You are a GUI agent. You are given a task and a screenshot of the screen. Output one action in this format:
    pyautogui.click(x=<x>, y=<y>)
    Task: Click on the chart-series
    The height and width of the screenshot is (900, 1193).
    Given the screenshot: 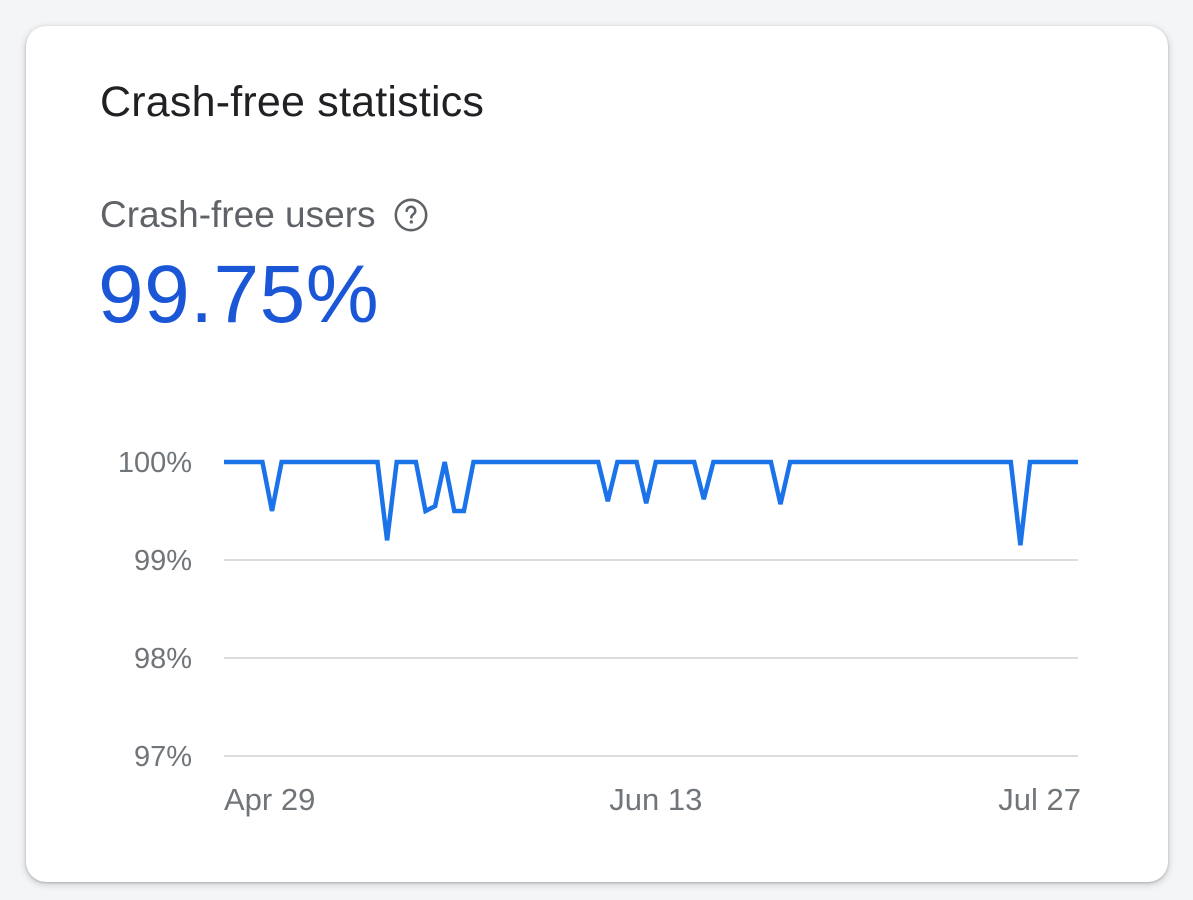 What is the action you would take?
    pyautogui.click(x=651, y=502)
    